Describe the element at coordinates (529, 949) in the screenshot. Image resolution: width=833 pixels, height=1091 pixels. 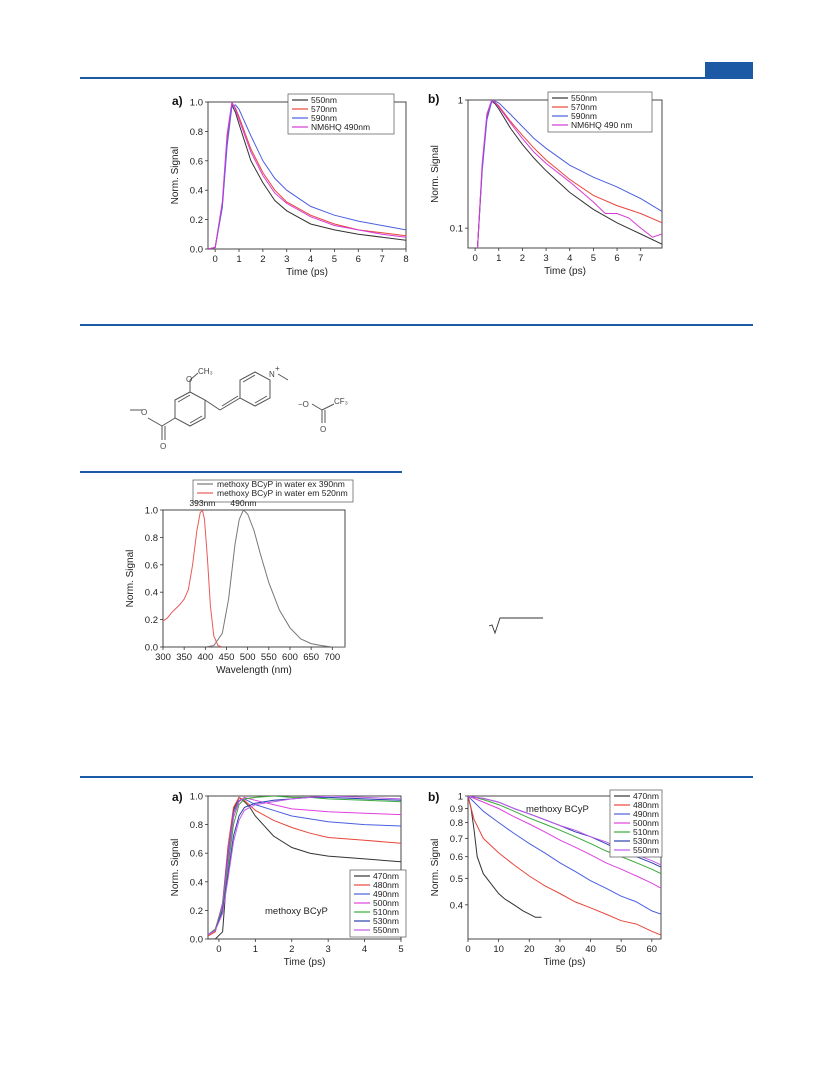
I see `x-tick-label: 20` at that location.